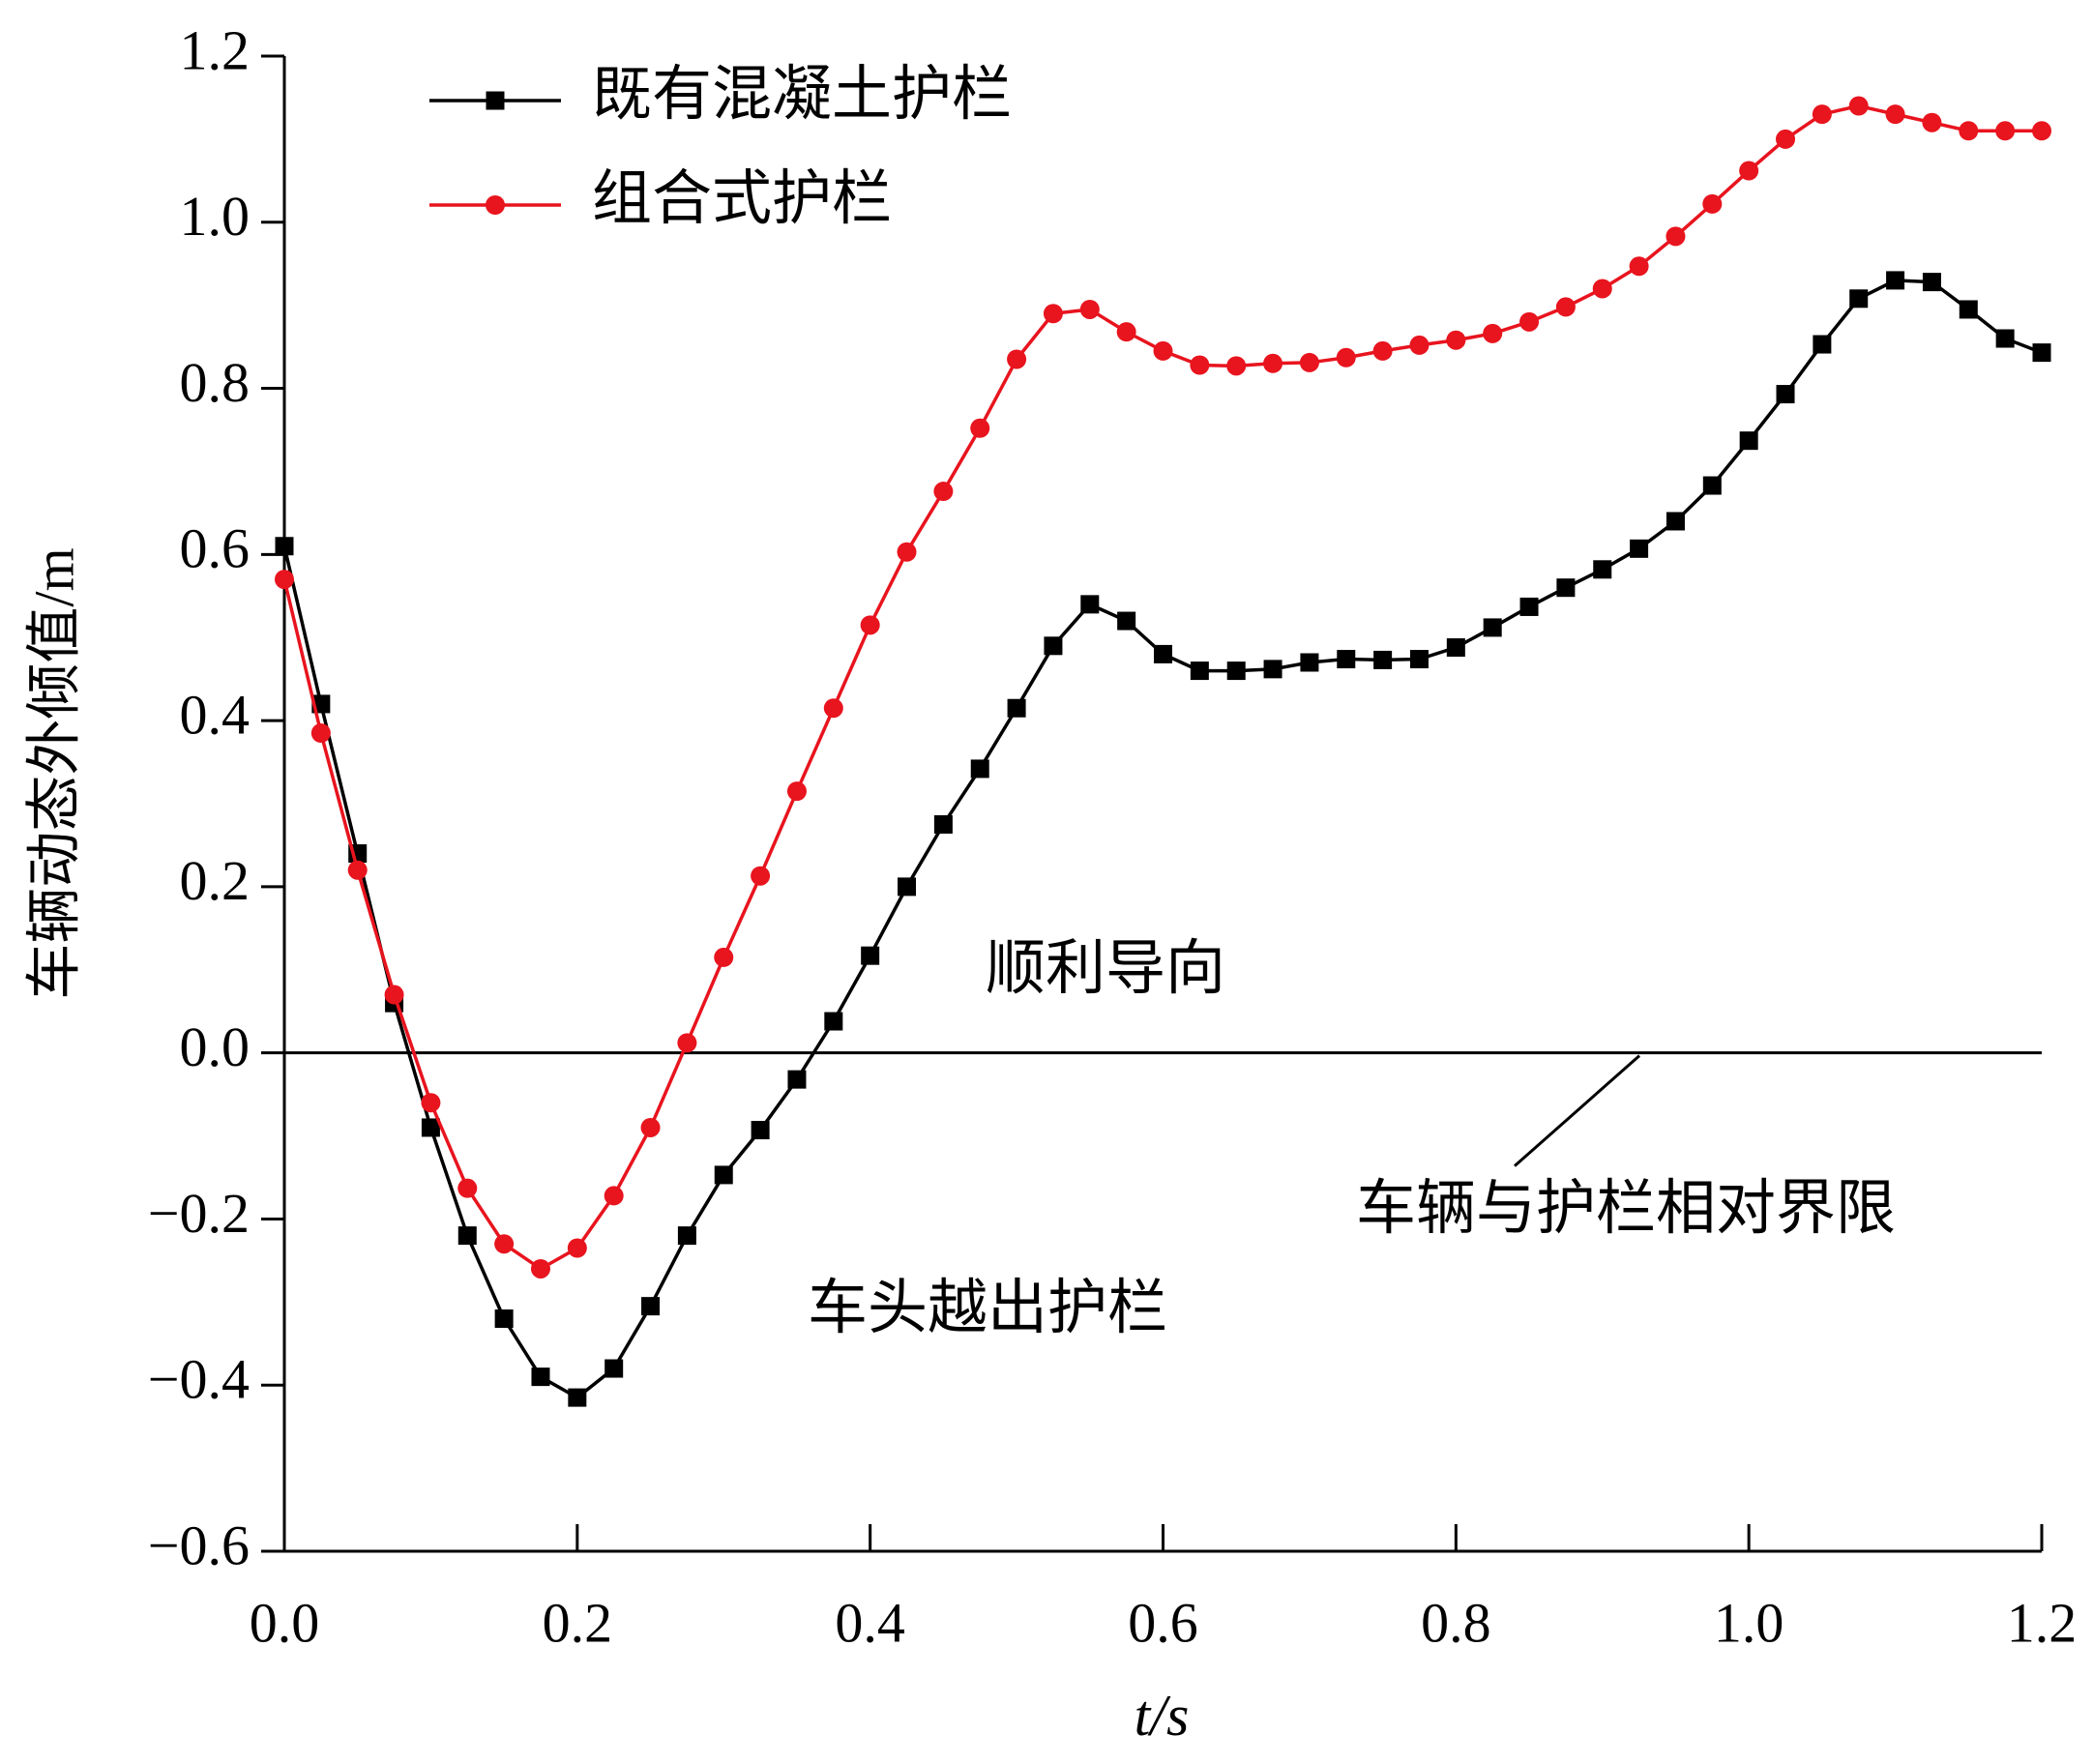  What do you see at coordinates (1456, 1622) in the screenshot?
I see `x-tick-label: 0.8` at bounding box center [1456, 1622].